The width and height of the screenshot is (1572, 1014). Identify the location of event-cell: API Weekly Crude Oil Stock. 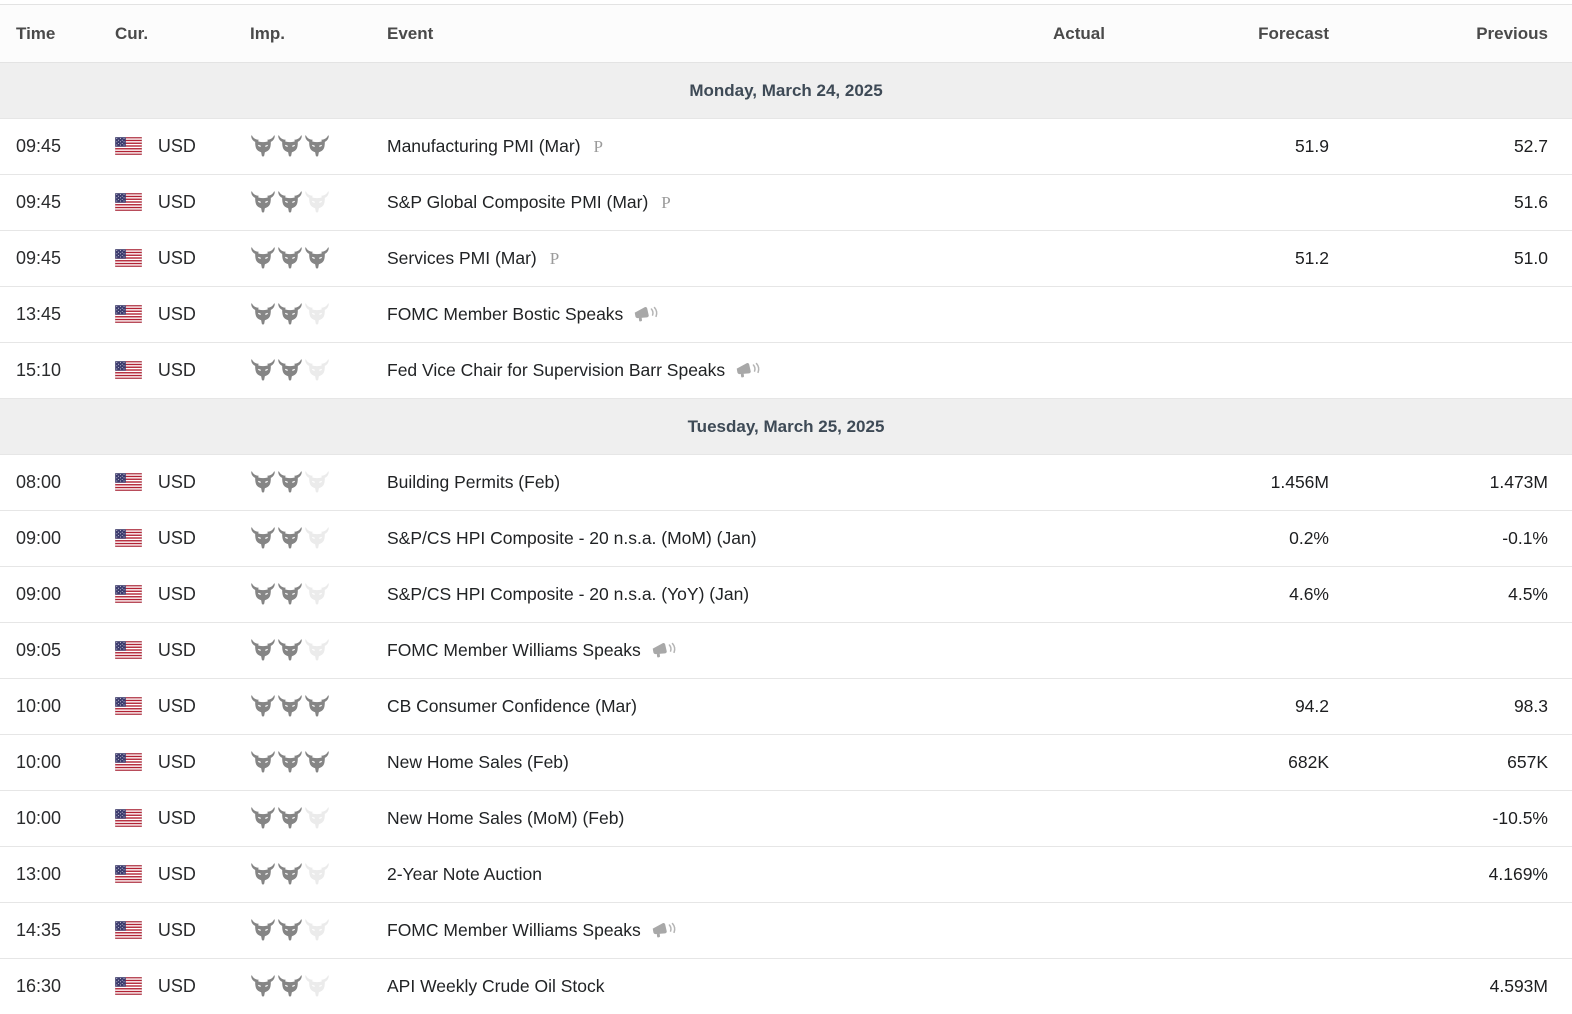
(636, 986).